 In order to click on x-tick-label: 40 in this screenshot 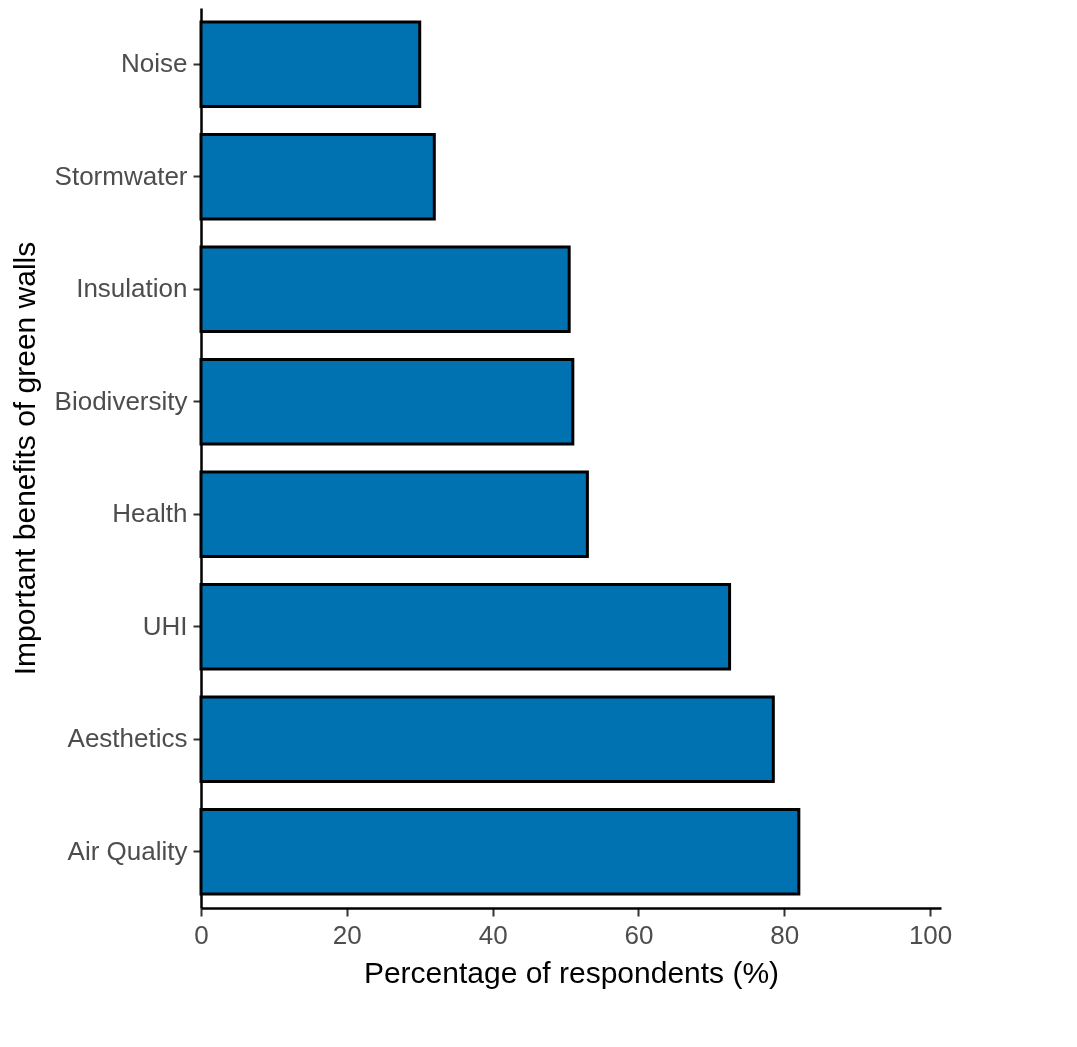, I will do `click(493, 934)`.